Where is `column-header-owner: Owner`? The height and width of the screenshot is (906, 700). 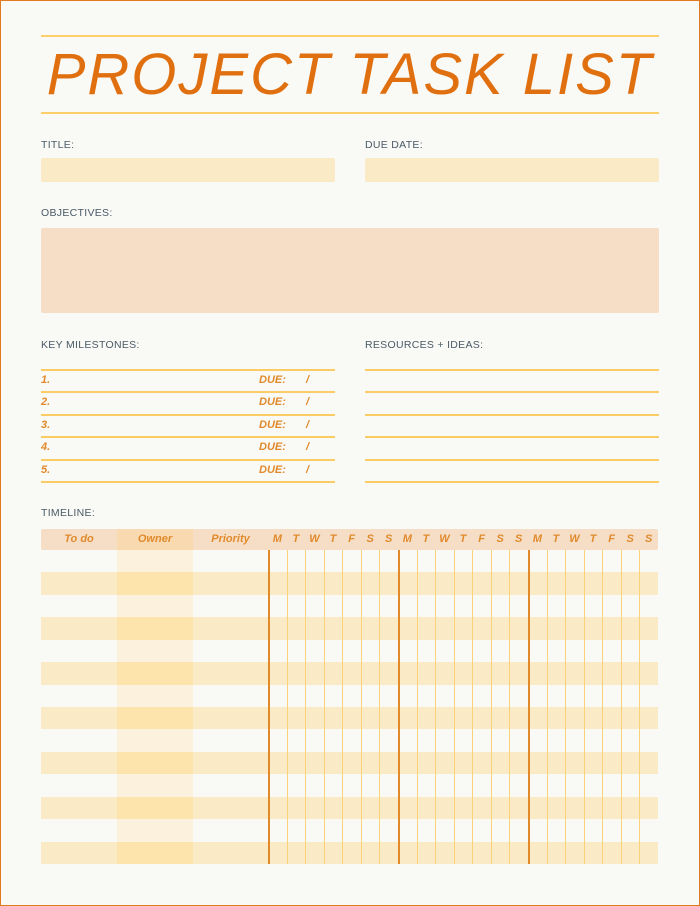 column-header-owner: Owner is located at coordinates (155, 539).